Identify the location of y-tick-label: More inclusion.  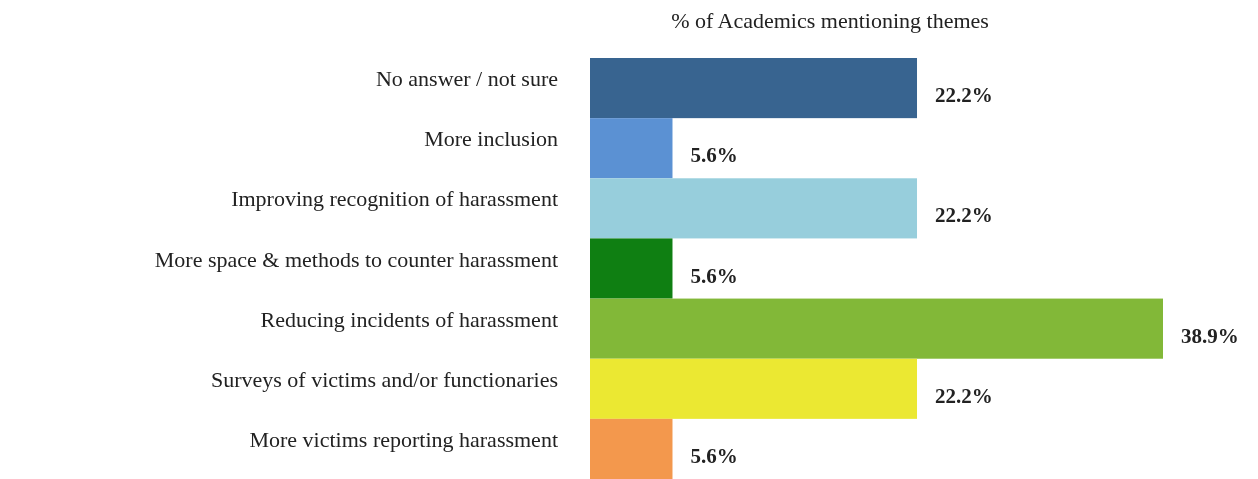
(491, 139).